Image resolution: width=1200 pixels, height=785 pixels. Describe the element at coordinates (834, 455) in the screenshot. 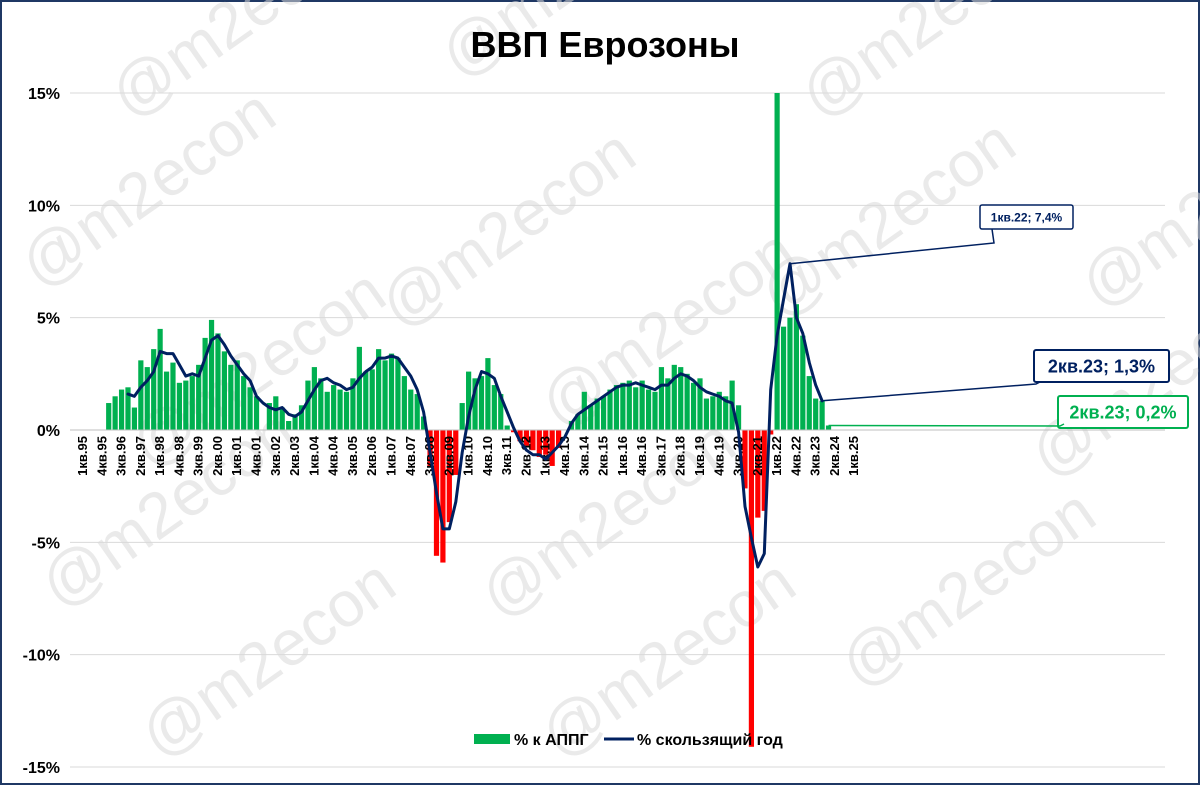

I see `x-tick-label: 2кв.24` at that location.